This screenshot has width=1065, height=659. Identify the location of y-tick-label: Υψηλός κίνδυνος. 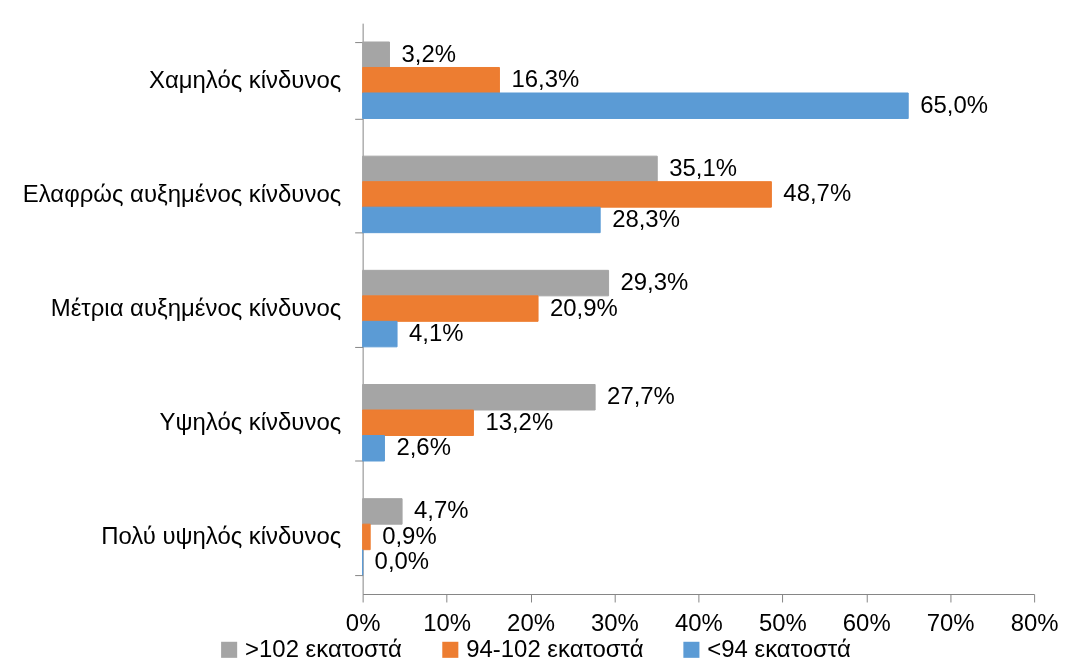
(250, 422).